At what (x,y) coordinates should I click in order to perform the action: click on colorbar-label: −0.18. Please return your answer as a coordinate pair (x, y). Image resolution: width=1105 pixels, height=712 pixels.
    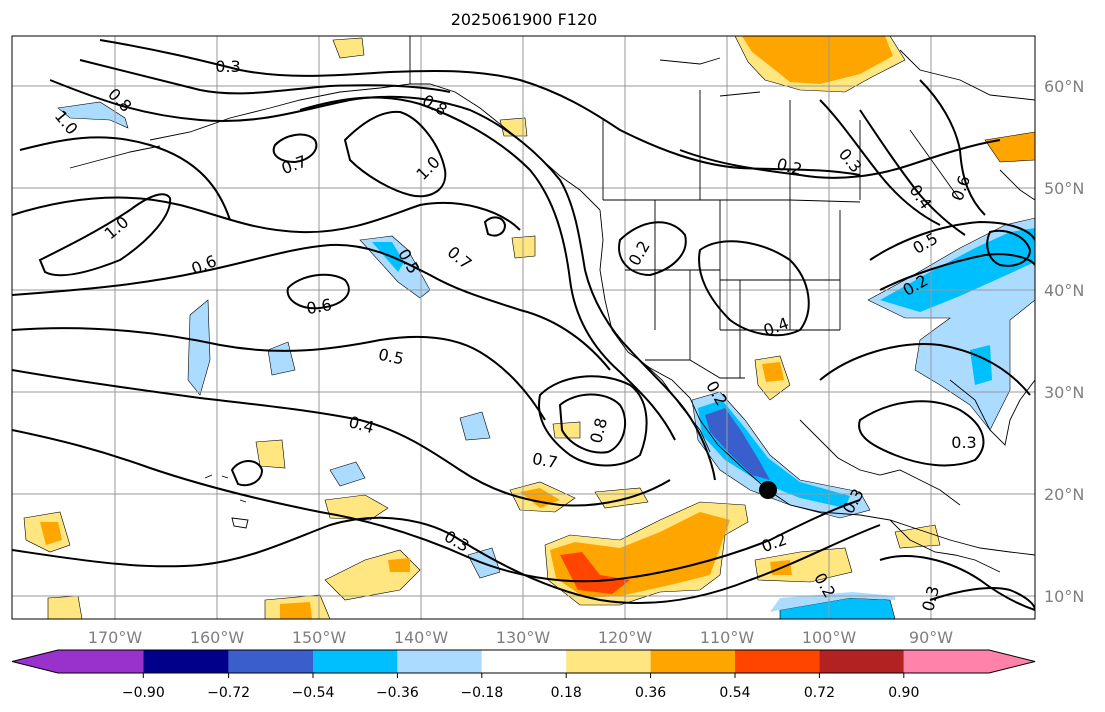
    Looking at the image, I should click on (481, 693).